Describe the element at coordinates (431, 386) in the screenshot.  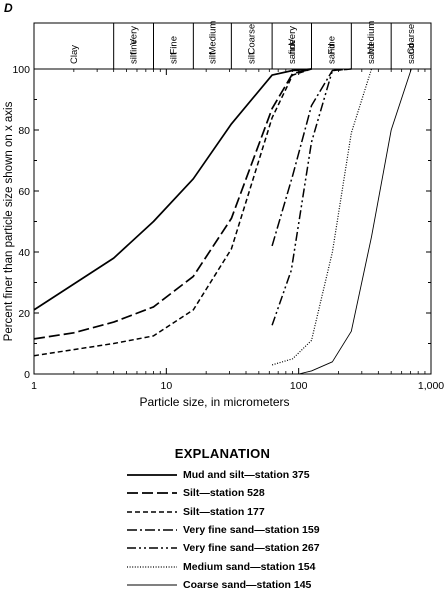
I see `x-tick-label: 1,000` at that location.